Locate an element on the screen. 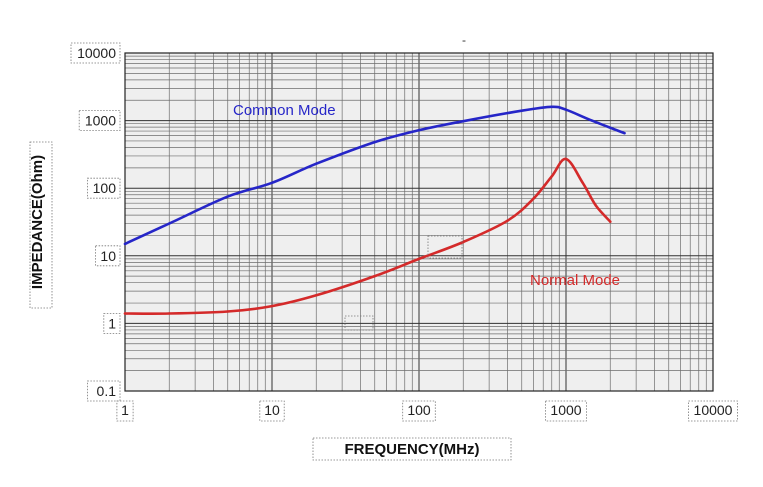 The width and height of the screenshot is (763, 487). x-tick-label: 100 is located at coordinates (419, 410).